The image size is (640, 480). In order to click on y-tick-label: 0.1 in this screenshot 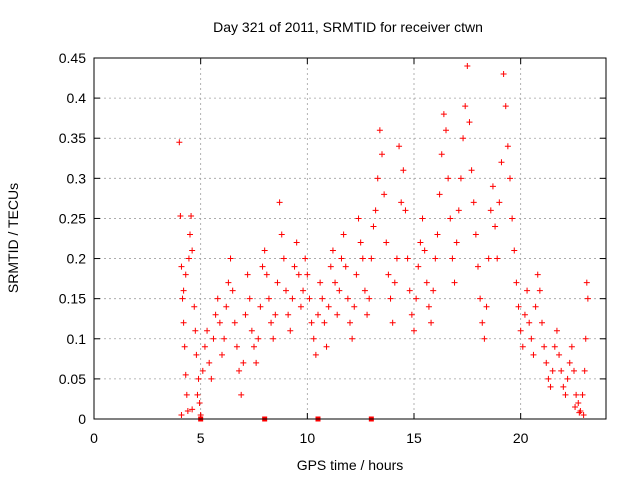, I will do `click(77, 339)`.